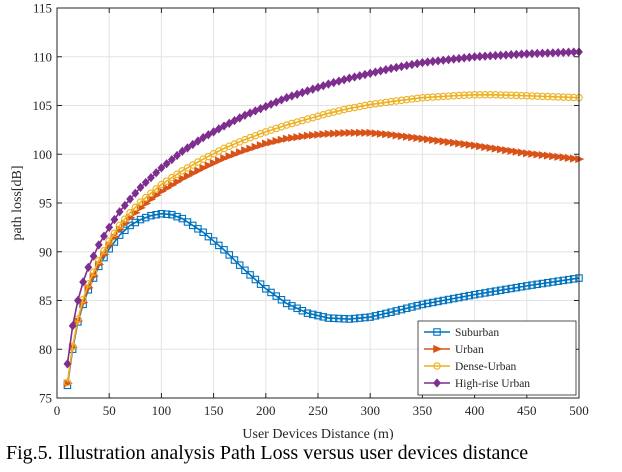 Image resolution: width=622 pixels, height=472 pixels. What do you see at coordinates (437, 383) in the screenshot?
I see `legend-marker-high-rise-urban` at bounding box center [437, 383].